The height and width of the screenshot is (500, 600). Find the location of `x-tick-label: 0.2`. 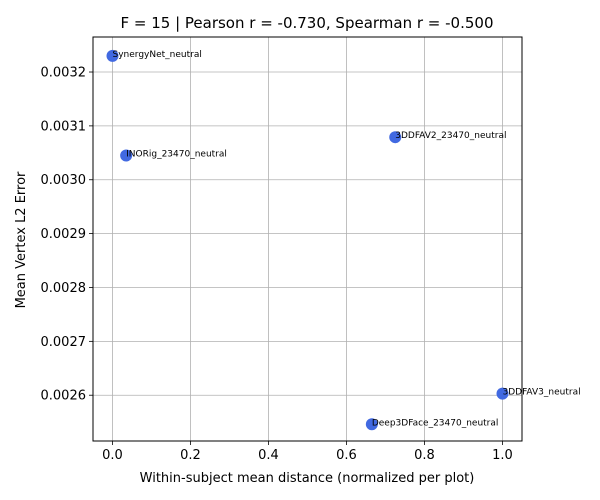

x-tick-label: 0.2 is located at coordinates (190, 455).